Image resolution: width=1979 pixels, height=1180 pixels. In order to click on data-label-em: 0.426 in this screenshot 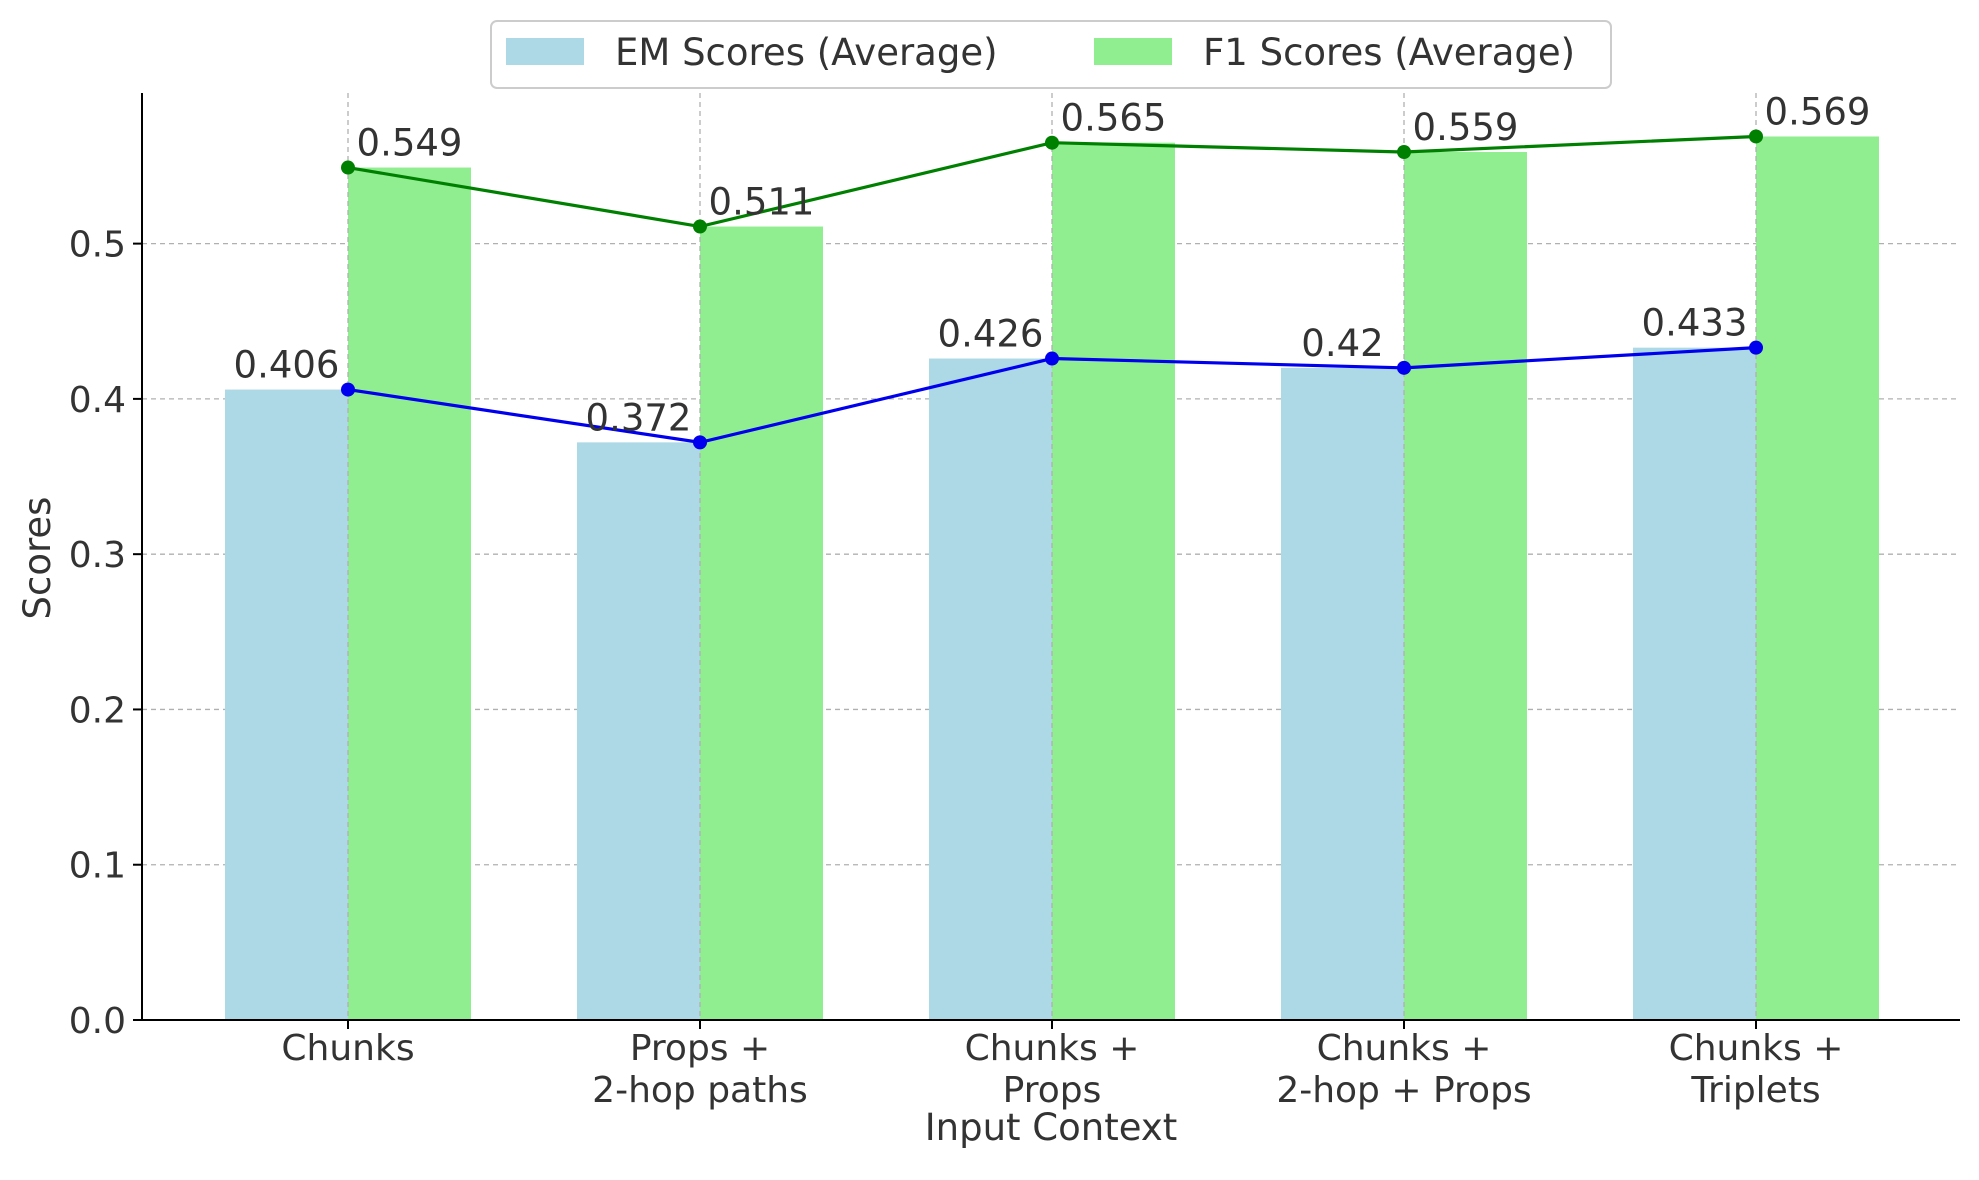, I will do `click(991, 334)`.